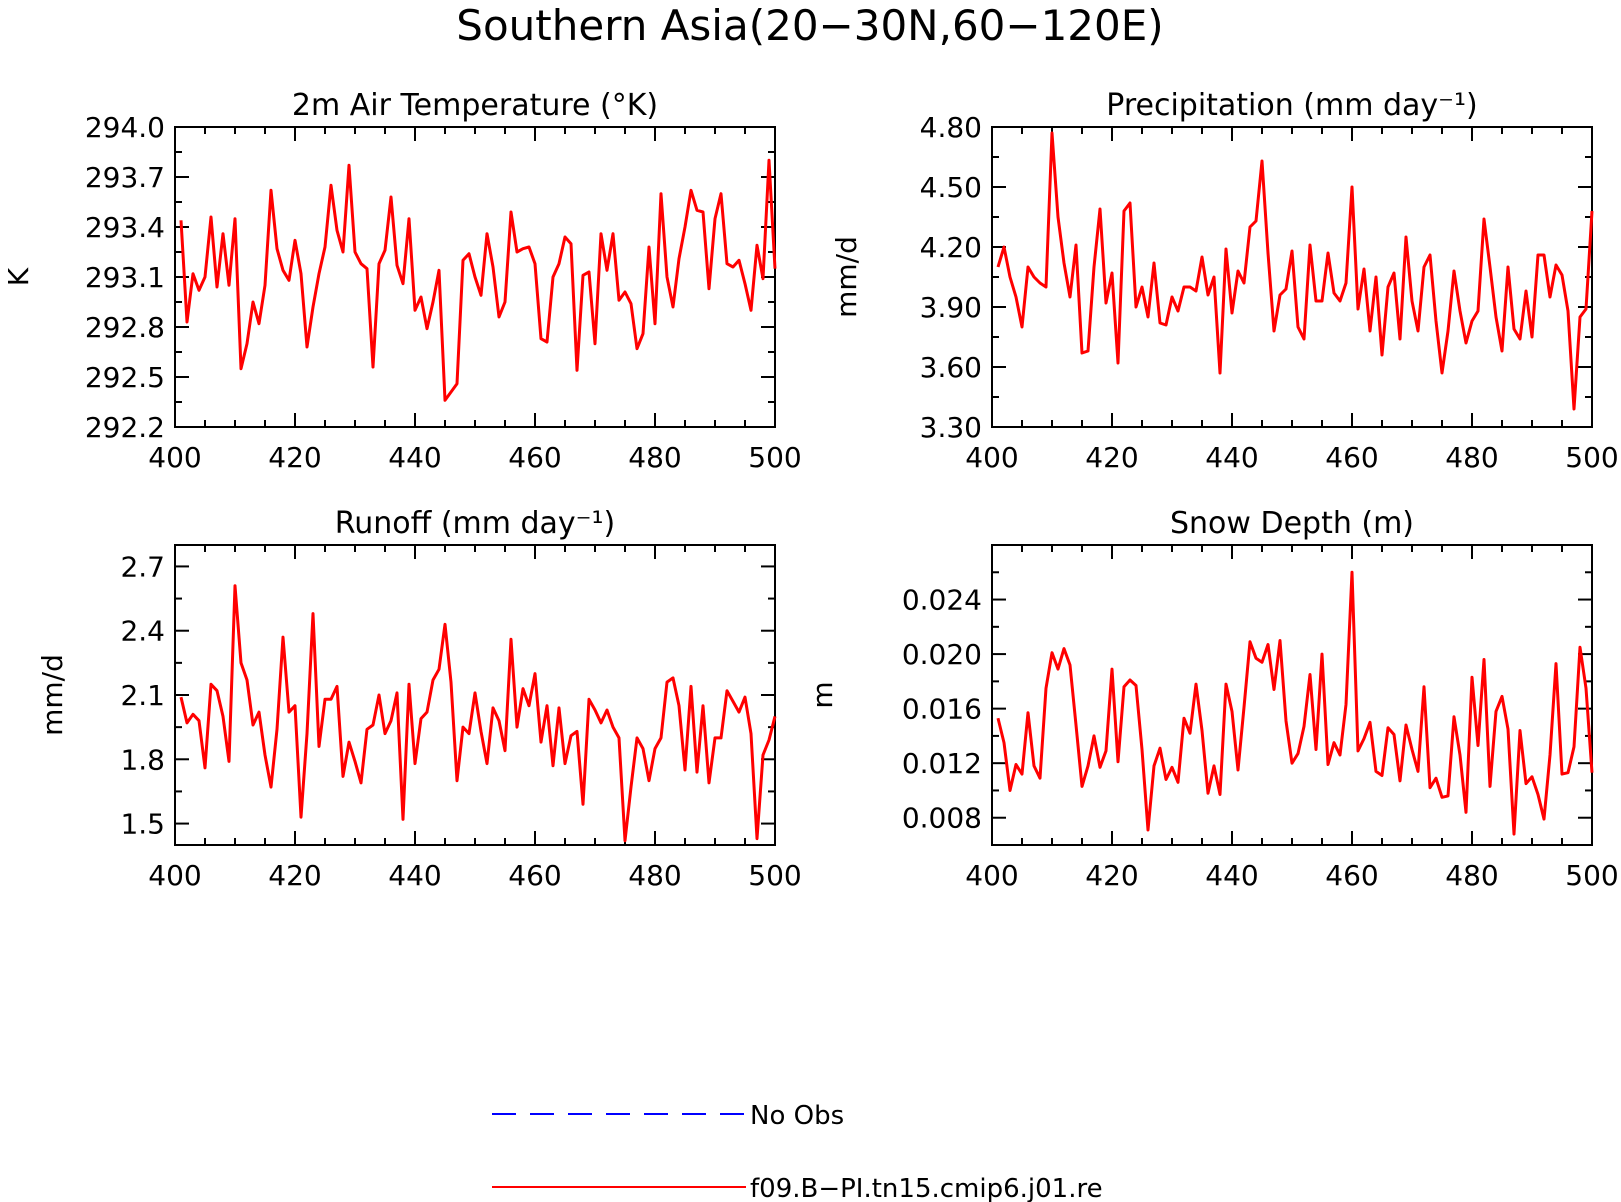  I want to click on plot-frame, so click(1292, 277).